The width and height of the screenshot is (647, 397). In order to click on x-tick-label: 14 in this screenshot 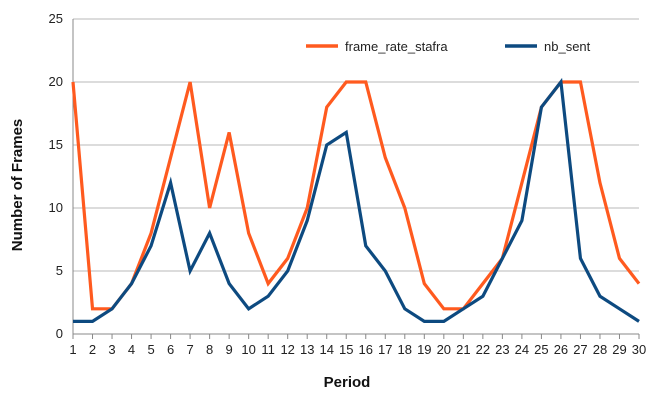, I will do `click(326, 349)`.